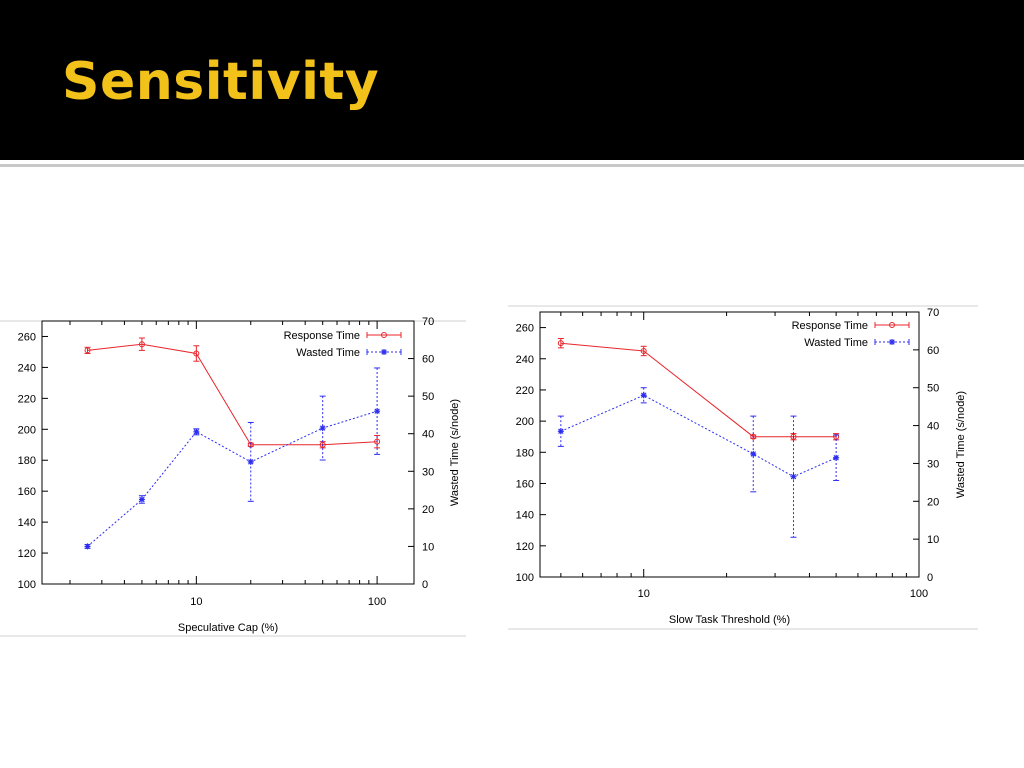  Describe the element at coordinates (228, 628) in the screenshot. I see `x-axis-label: Speculative Cap (%)` at that location.